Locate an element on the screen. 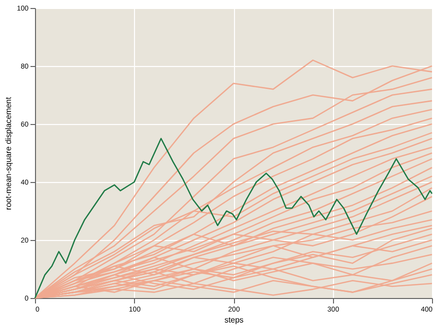 The width and height of the screenshot is (441, 328). y-axis-title: root-mean-square displacement is located at coordinates (8, 153).